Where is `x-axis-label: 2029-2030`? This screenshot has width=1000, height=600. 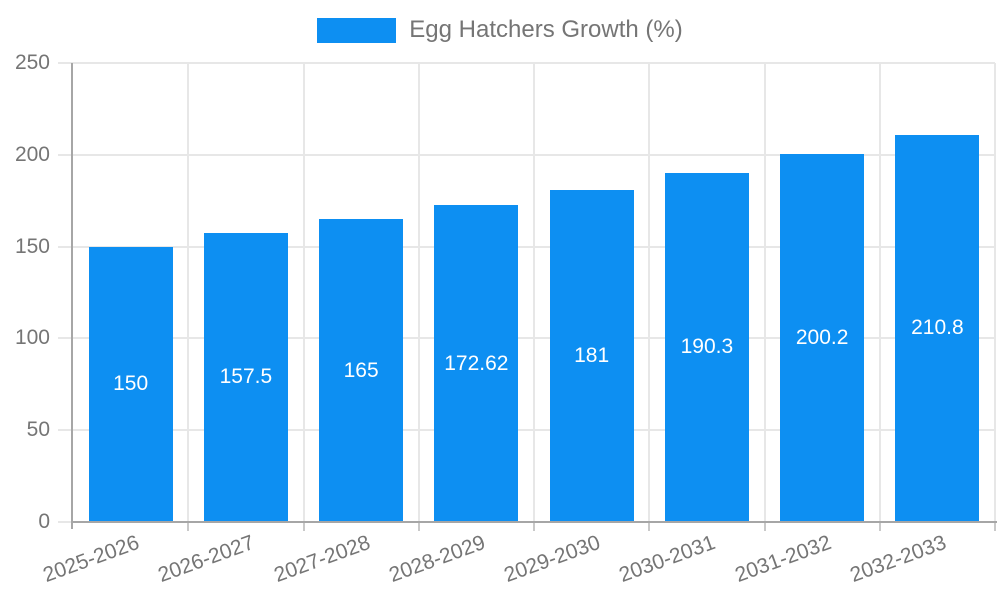 x-axis-label: 2029-2030 is located at coordinates (552, 559).